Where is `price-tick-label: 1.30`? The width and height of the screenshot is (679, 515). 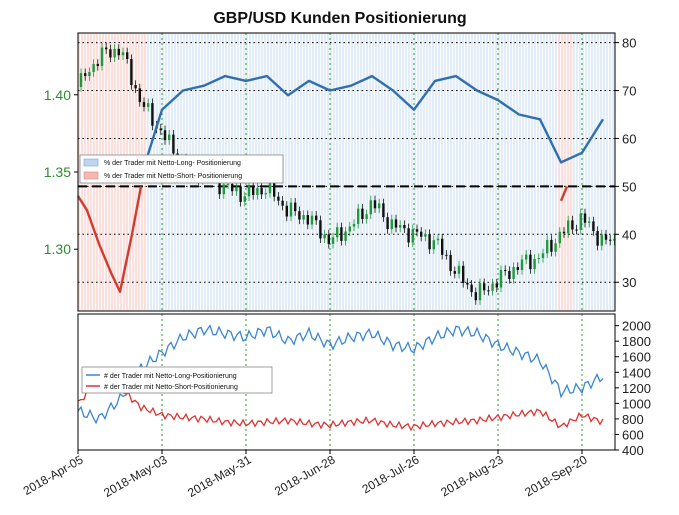 price-tick-label: 1.30 is located at coordinates (57, 249).